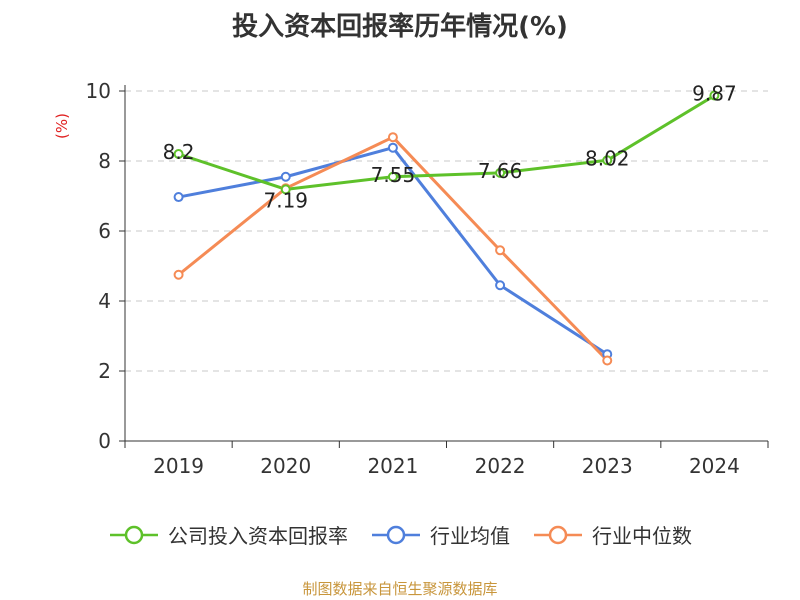 Image resolution: width=800 pixels, height=600 pixels. I want to click on data-label: 8.02, so click(607, 158).